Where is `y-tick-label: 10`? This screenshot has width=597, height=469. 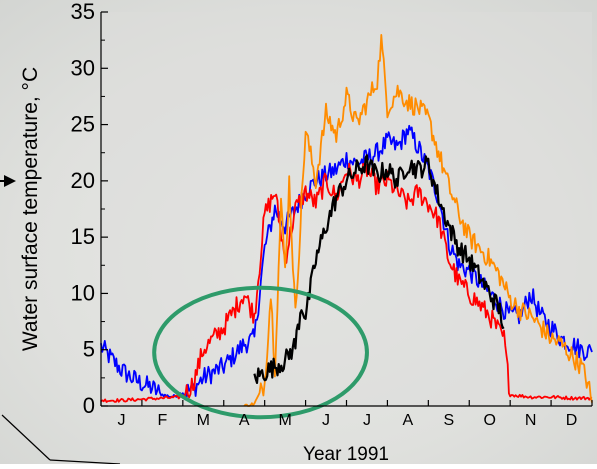
y-tick-label: 10 is located at coordinates (83, 292).